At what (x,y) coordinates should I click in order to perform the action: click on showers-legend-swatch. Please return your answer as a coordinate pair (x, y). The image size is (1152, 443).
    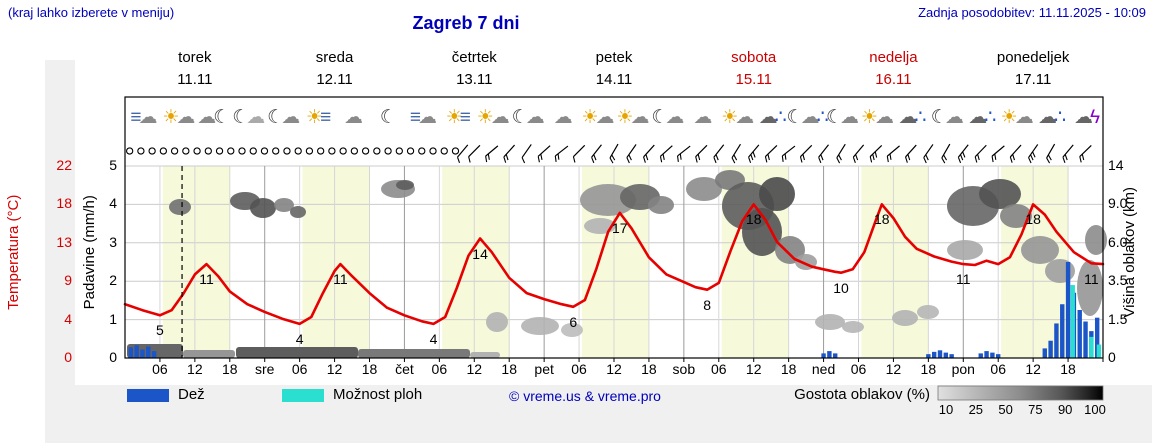
    Looking at the image, I should click on (303, 395).